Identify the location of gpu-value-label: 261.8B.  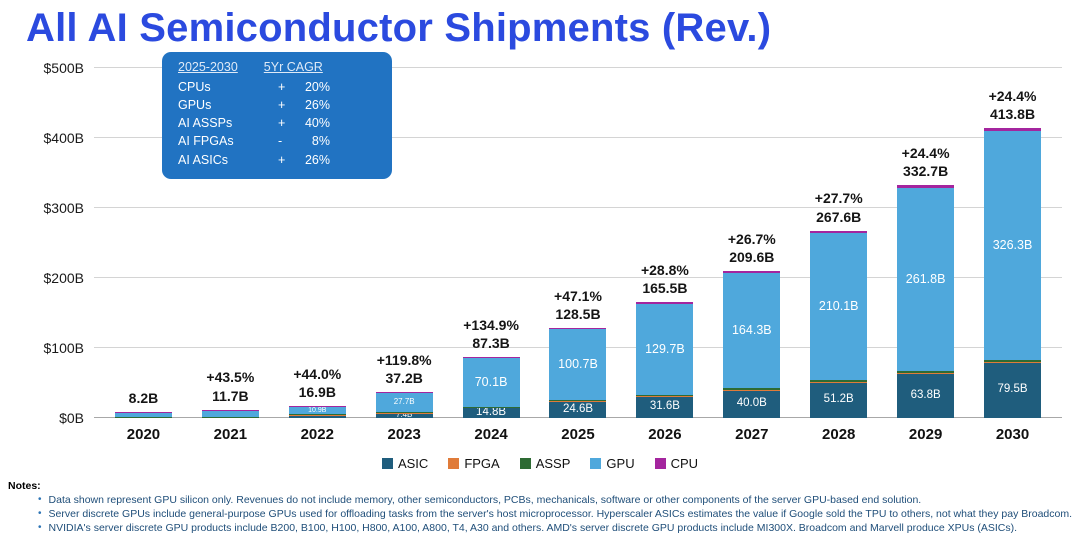
(926, 279).